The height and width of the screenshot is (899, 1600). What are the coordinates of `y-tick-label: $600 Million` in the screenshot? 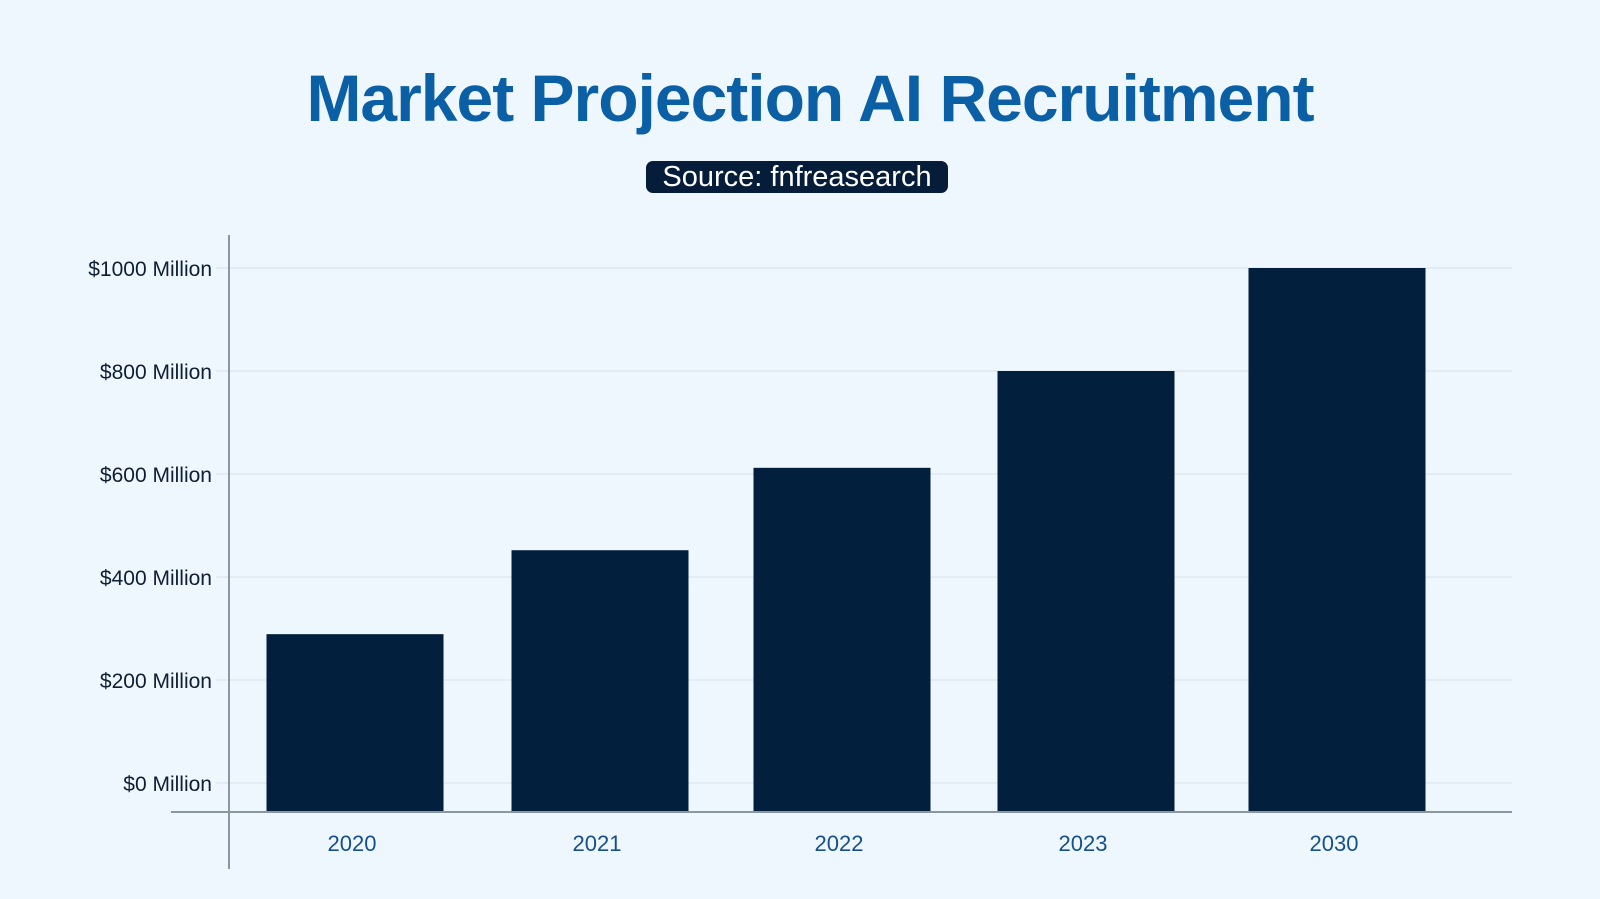 It's located at (156, 475).